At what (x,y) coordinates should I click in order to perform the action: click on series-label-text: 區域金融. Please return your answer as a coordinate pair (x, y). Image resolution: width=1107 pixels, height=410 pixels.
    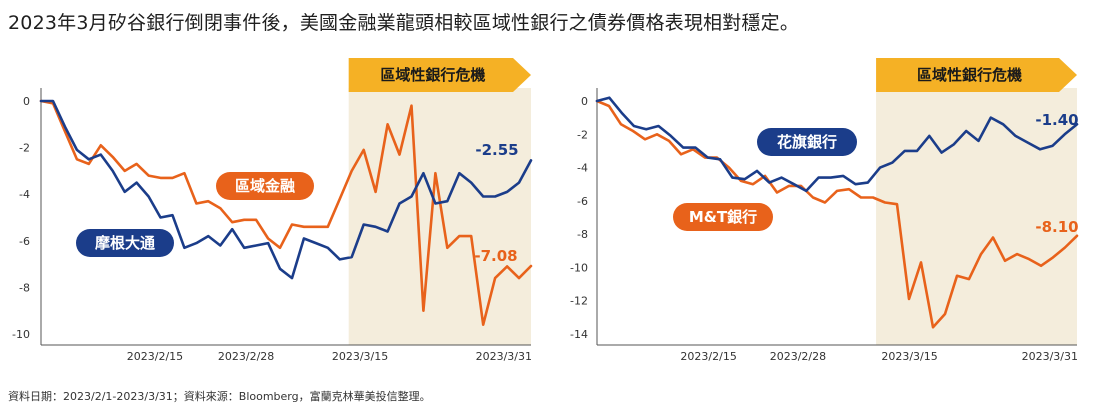
    Looking at the image, I should click on (265, 186).